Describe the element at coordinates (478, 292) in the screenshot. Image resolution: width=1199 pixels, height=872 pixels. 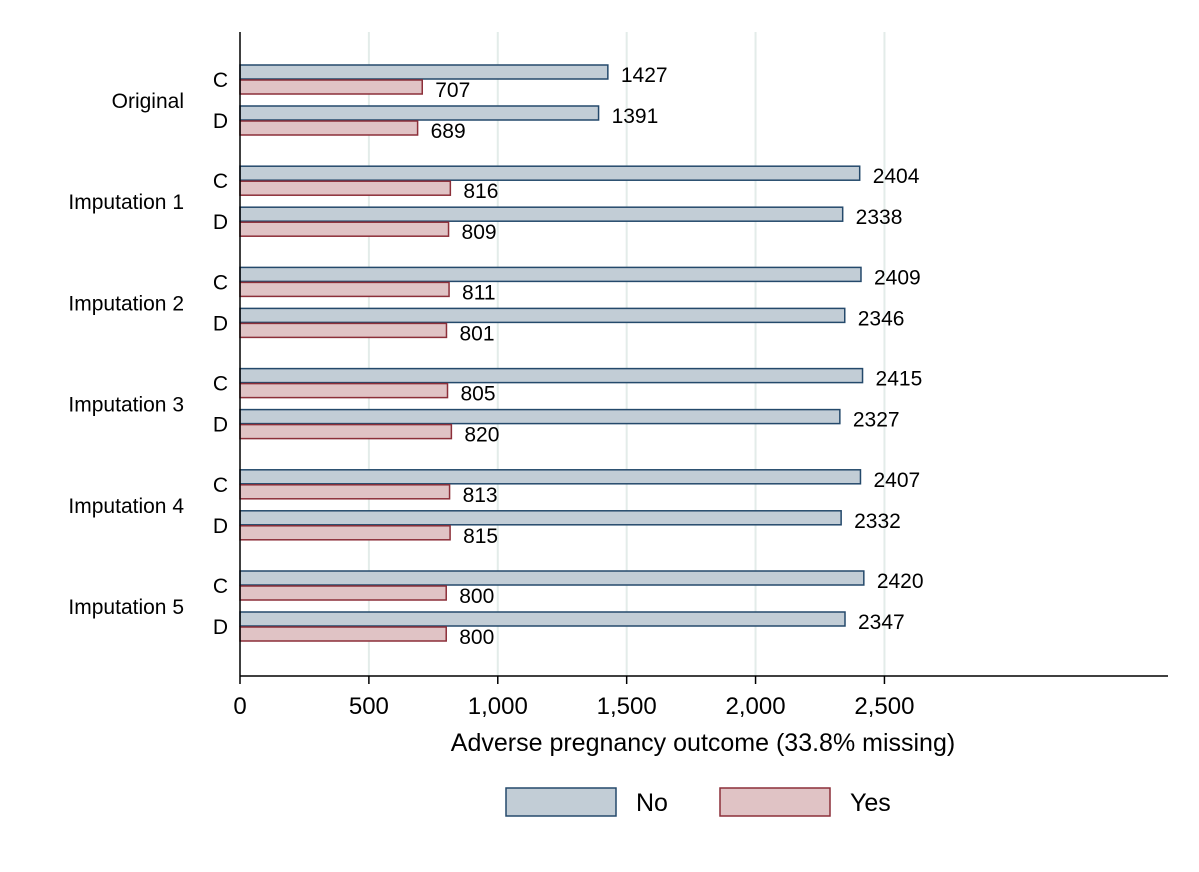
I see `value-label: 811` at that location.